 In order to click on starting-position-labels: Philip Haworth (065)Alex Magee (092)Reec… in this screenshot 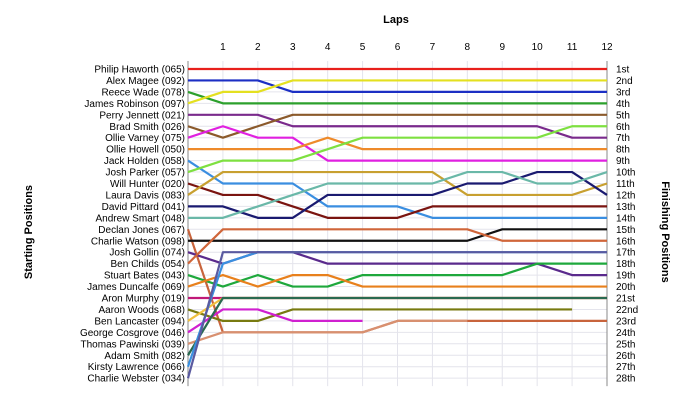, I will do `click(132, 225)`.